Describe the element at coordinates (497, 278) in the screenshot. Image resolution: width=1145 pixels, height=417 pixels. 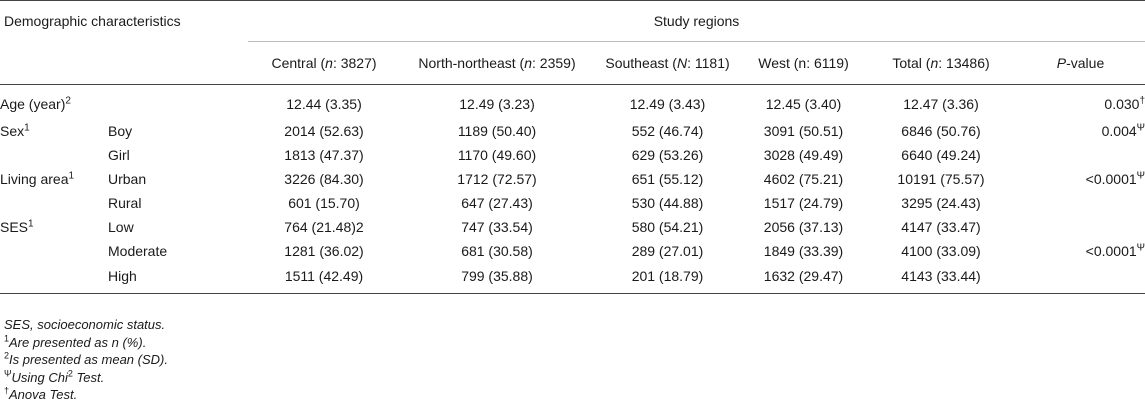
I see `cell-north-northeast: 799 (35.88)` at that location.